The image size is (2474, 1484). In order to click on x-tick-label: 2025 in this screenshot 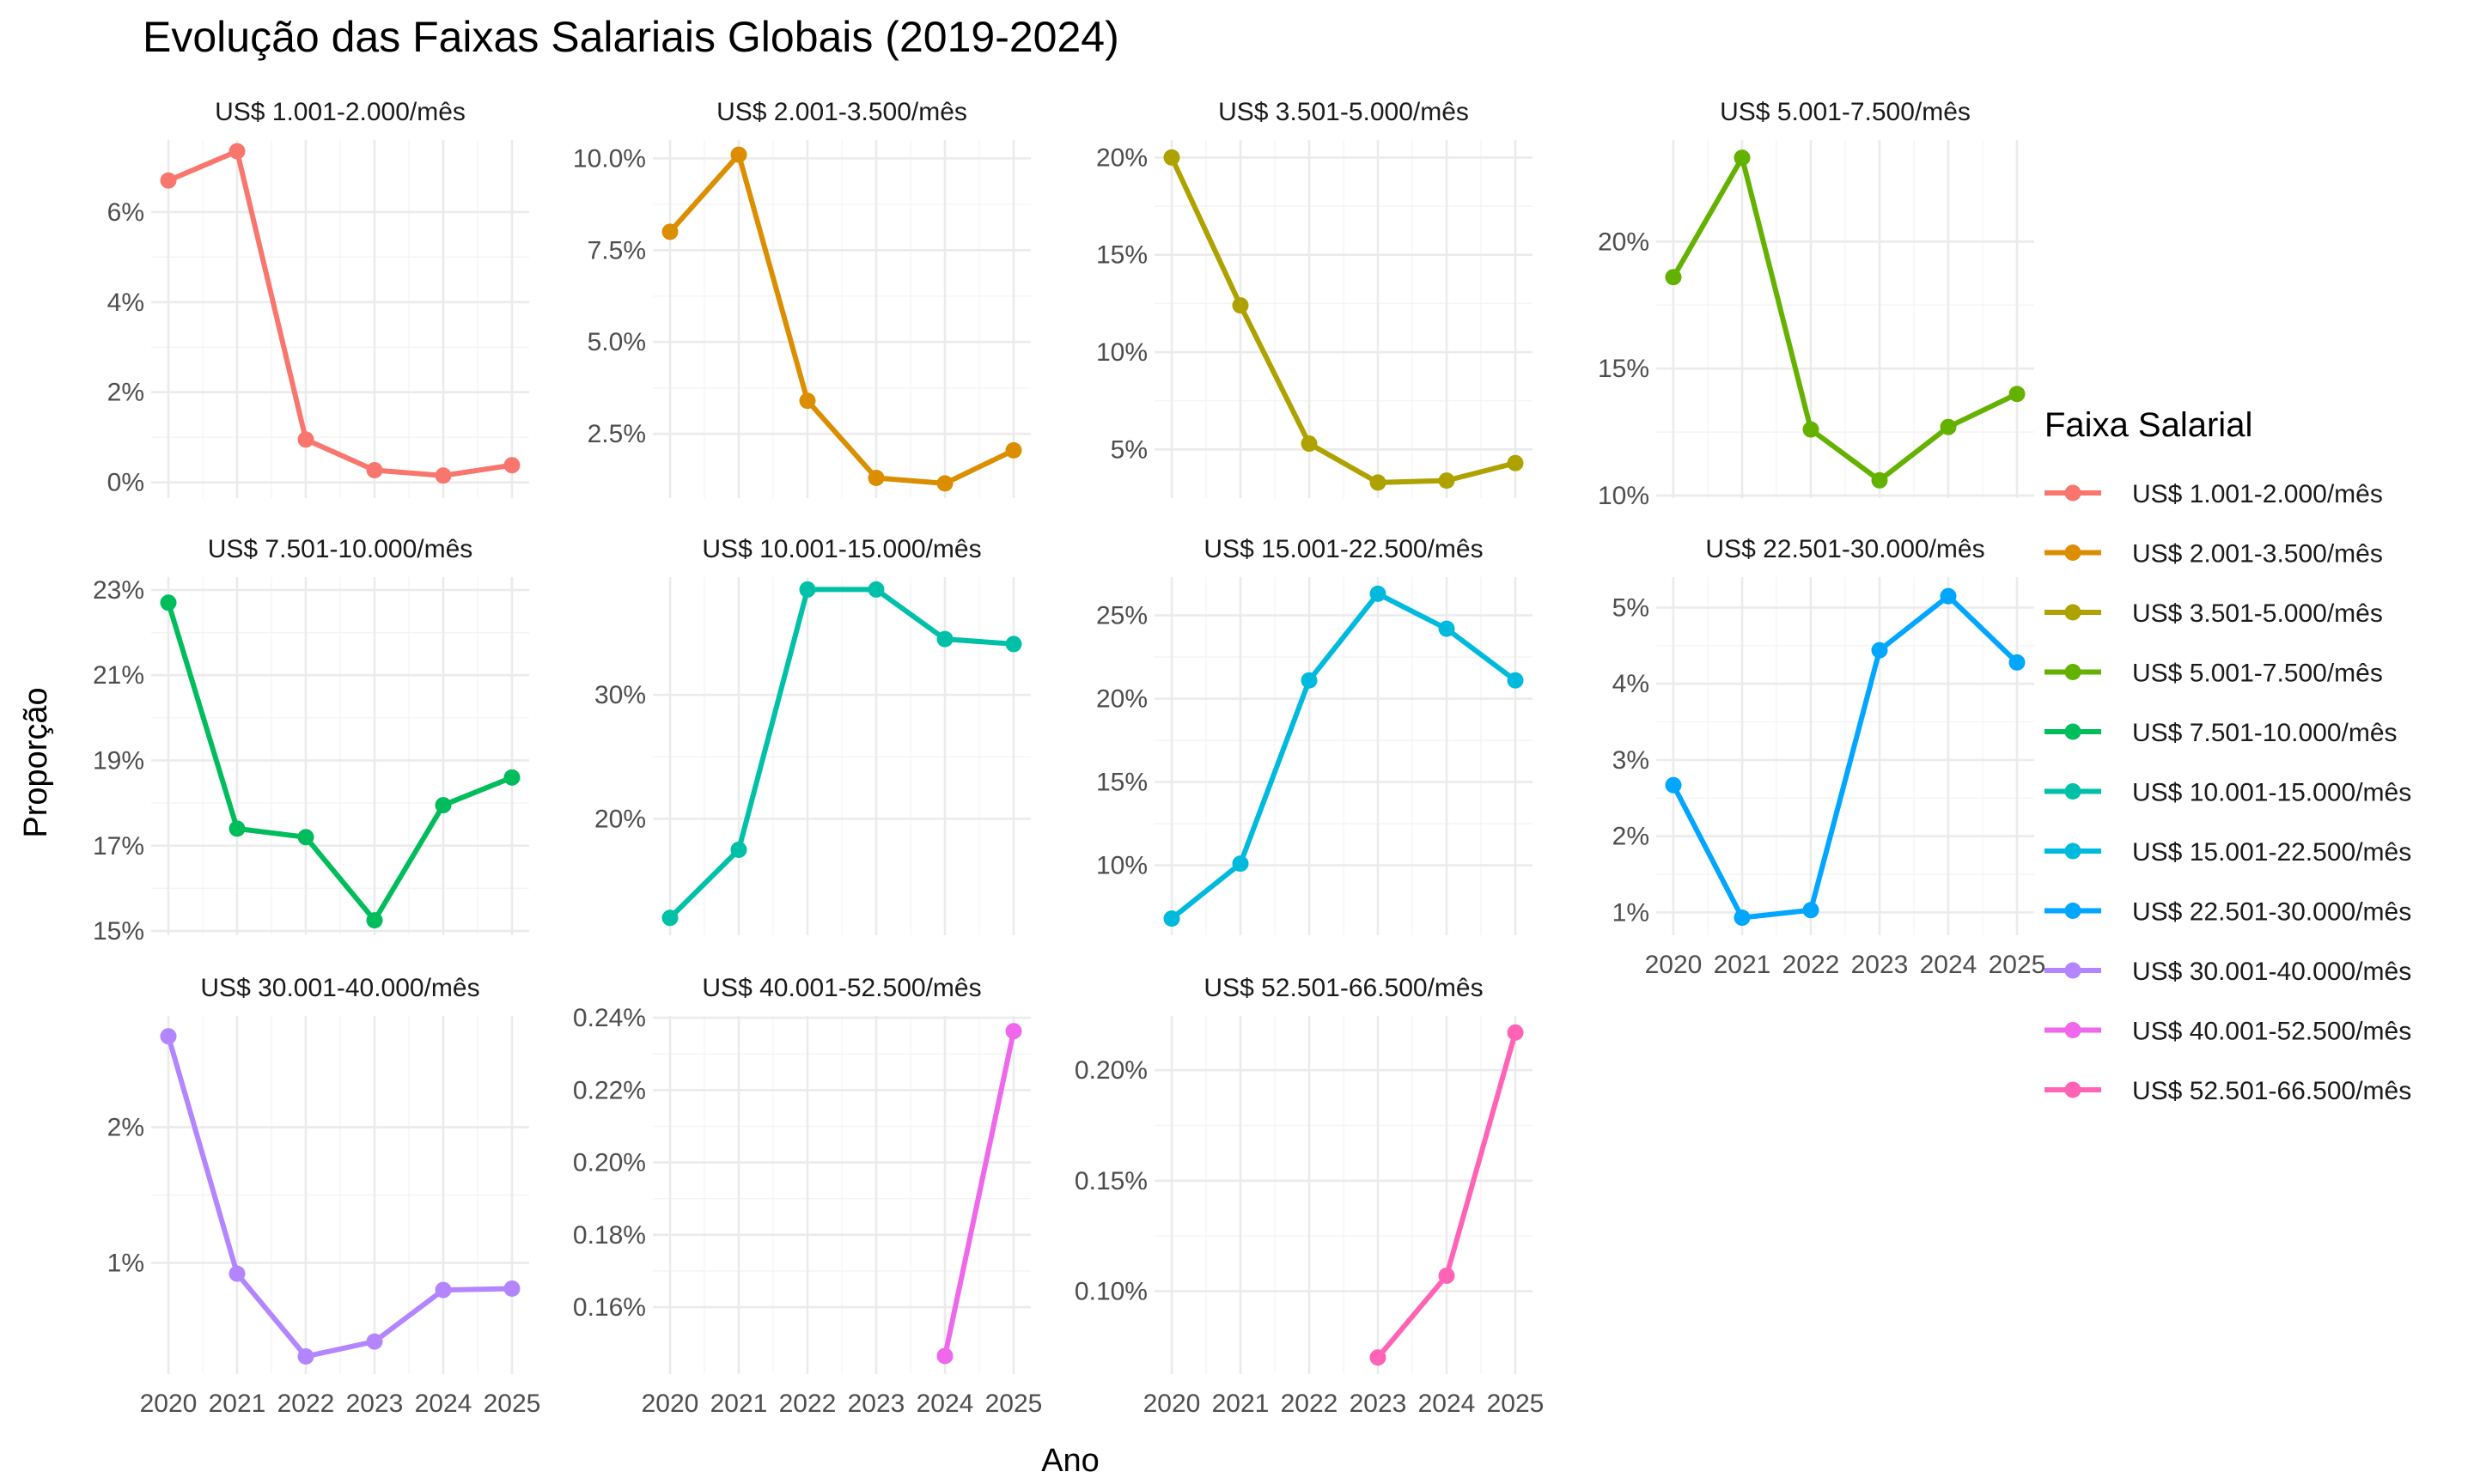, I will do `click(1014, 1404)`.